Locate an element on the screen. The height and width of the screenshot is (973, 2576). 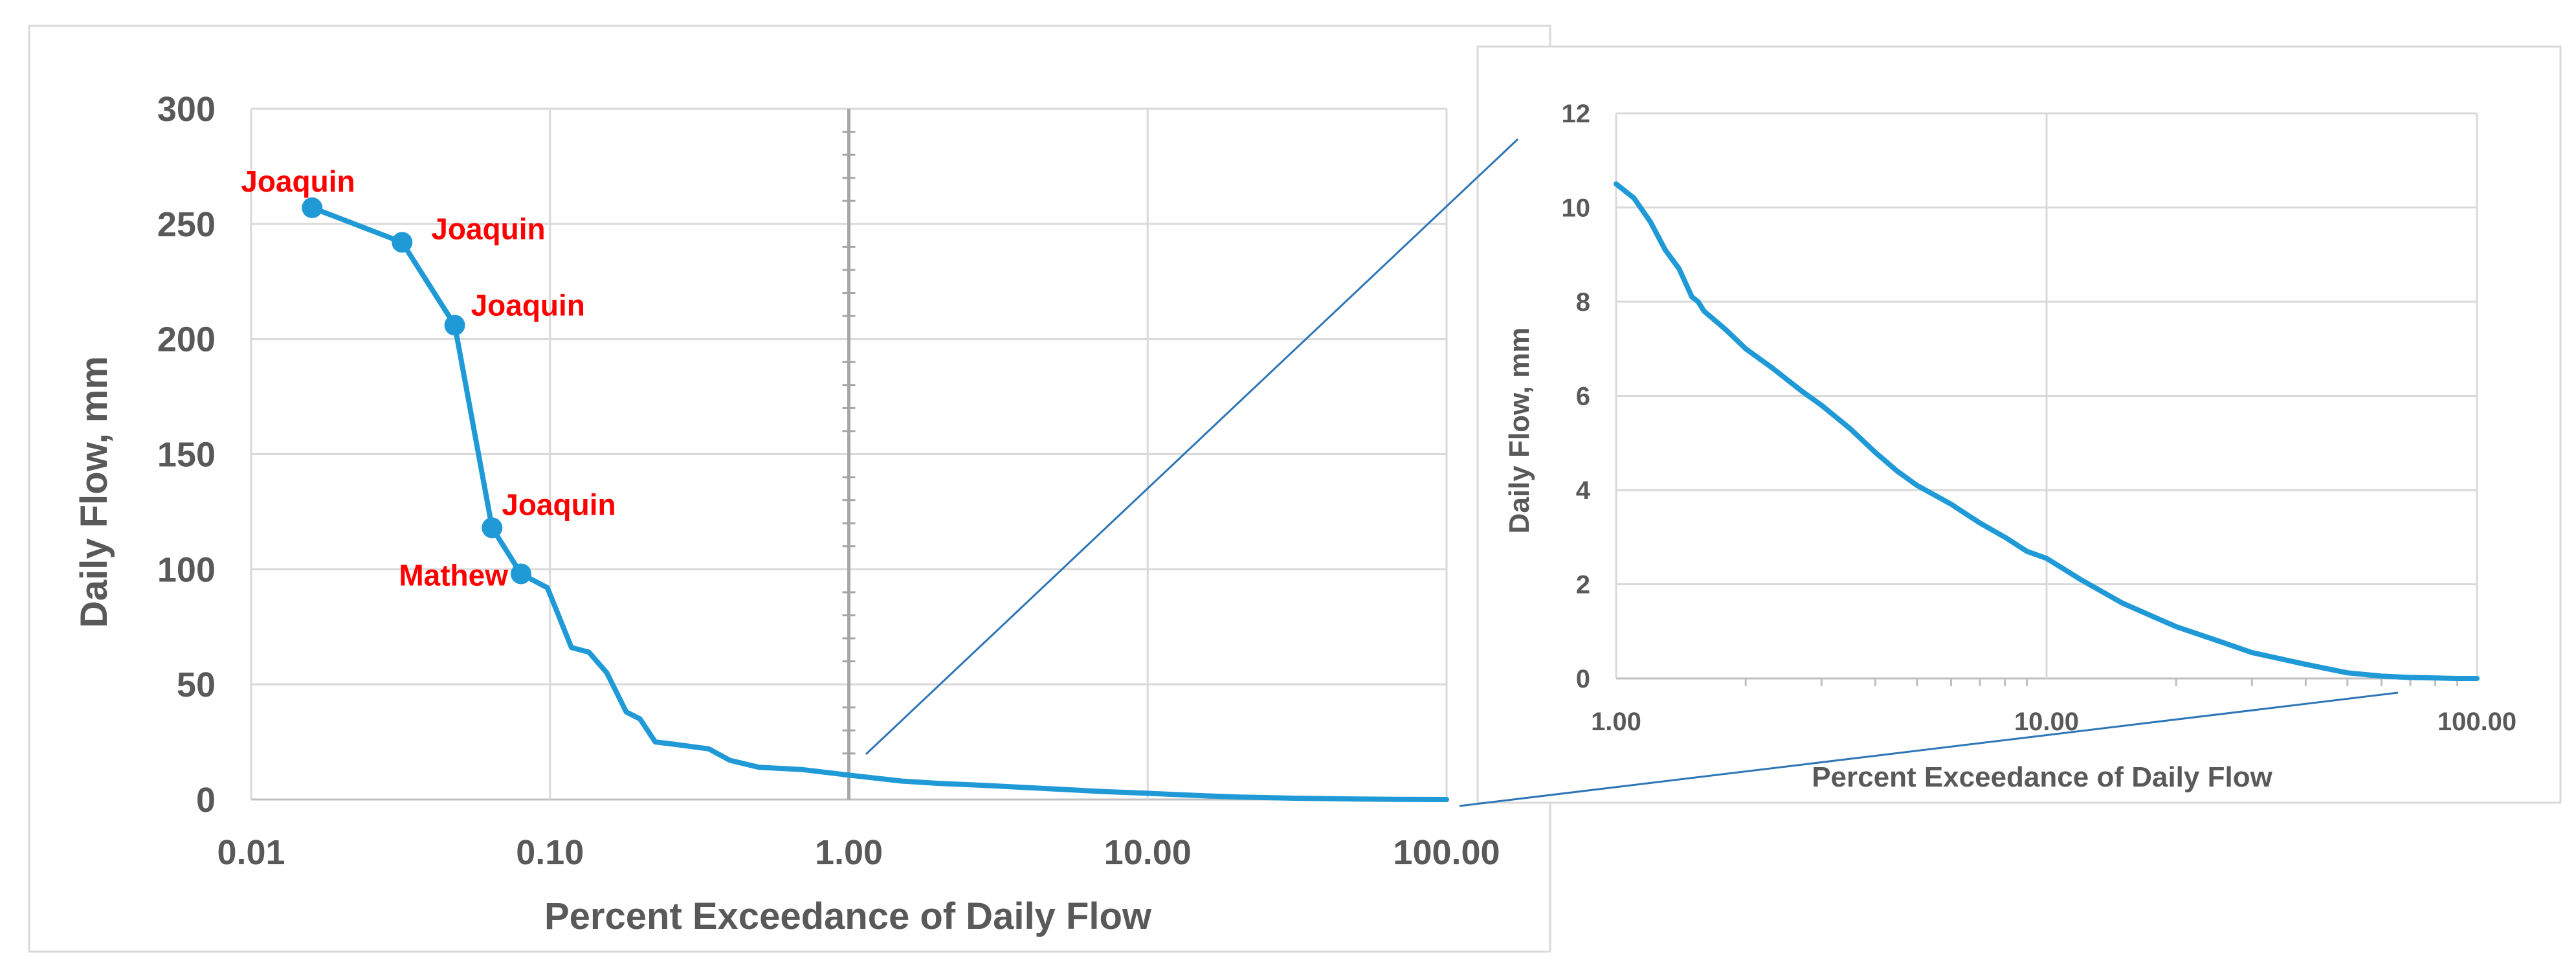
inset-x-axis-label: Percent Exceedance of Daily Flow is located at coordinates (2042, 777).